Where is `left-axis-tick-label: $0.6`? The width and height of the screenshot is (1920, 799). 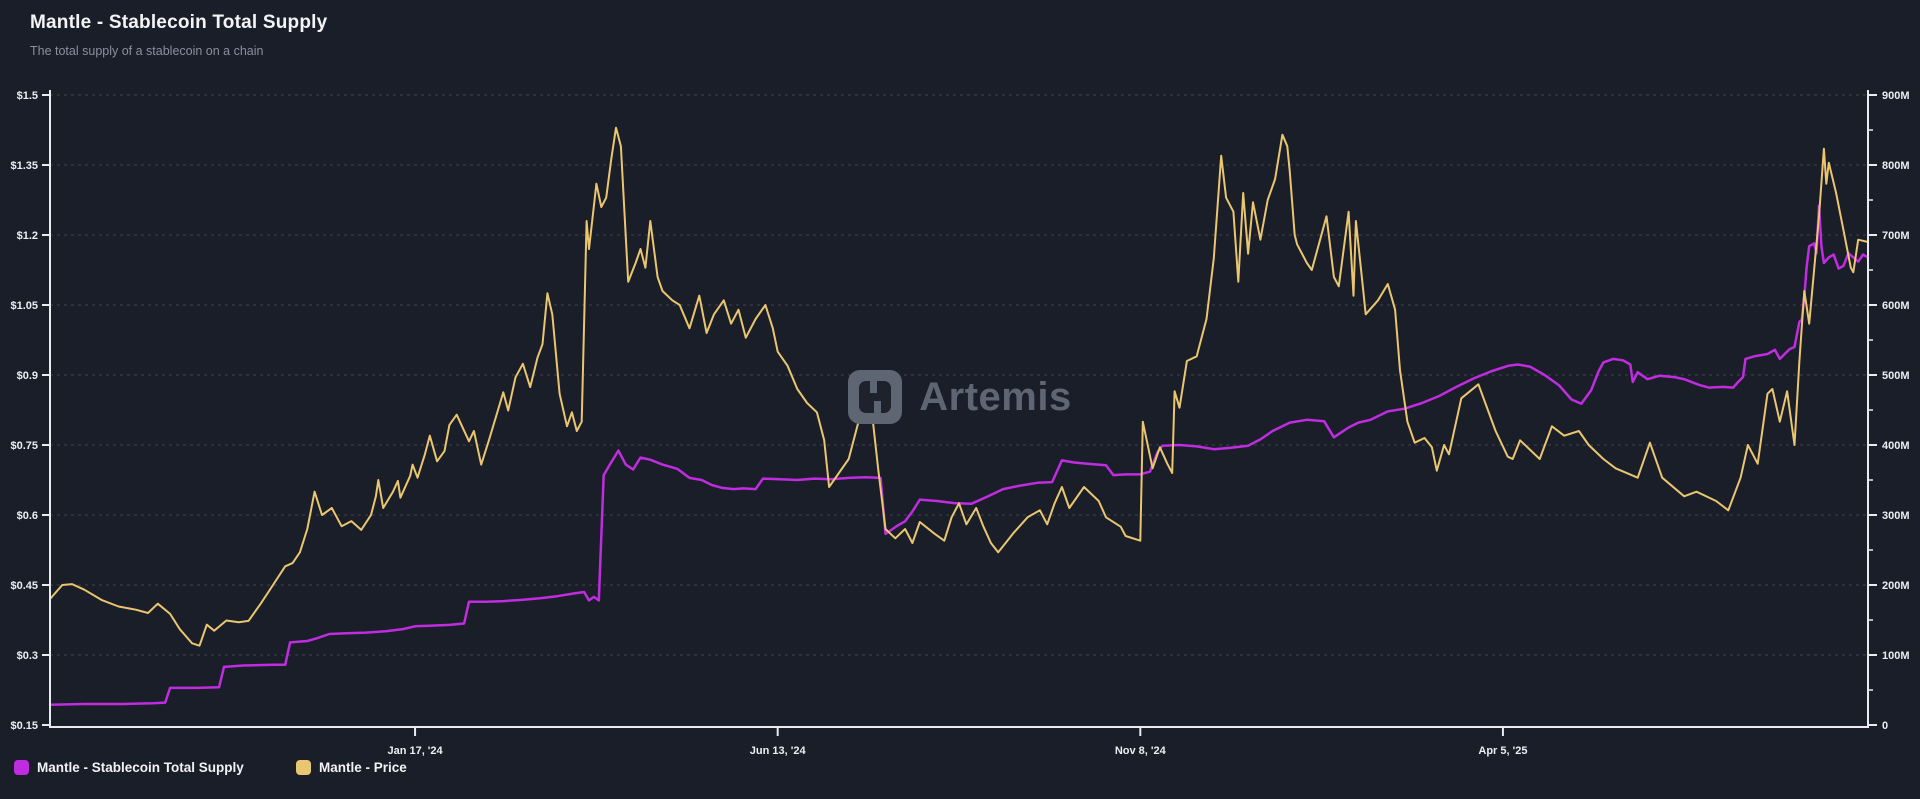 left-axis-tick-label: $0.6 is located at coordinates (27, 516).